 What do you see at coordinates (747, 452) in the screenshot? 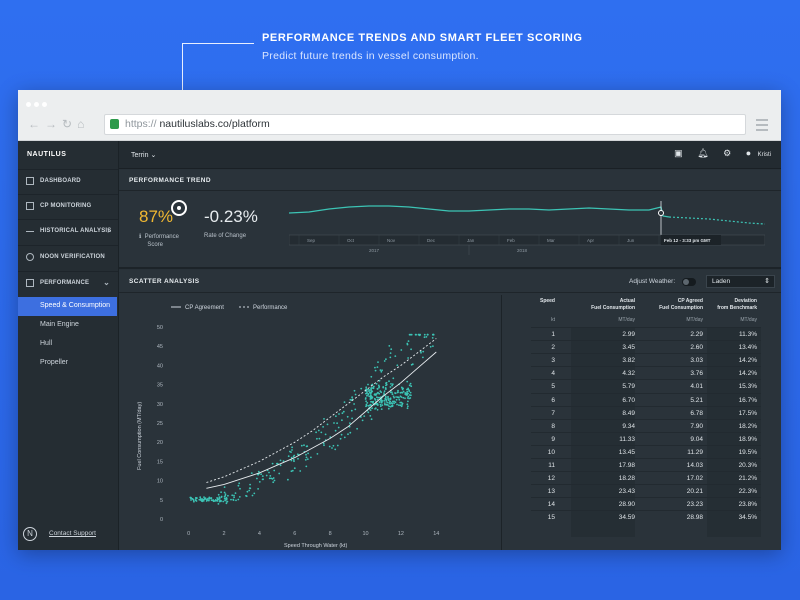
I see `table-cell: 19.5%` at bounding box center [747, 452].